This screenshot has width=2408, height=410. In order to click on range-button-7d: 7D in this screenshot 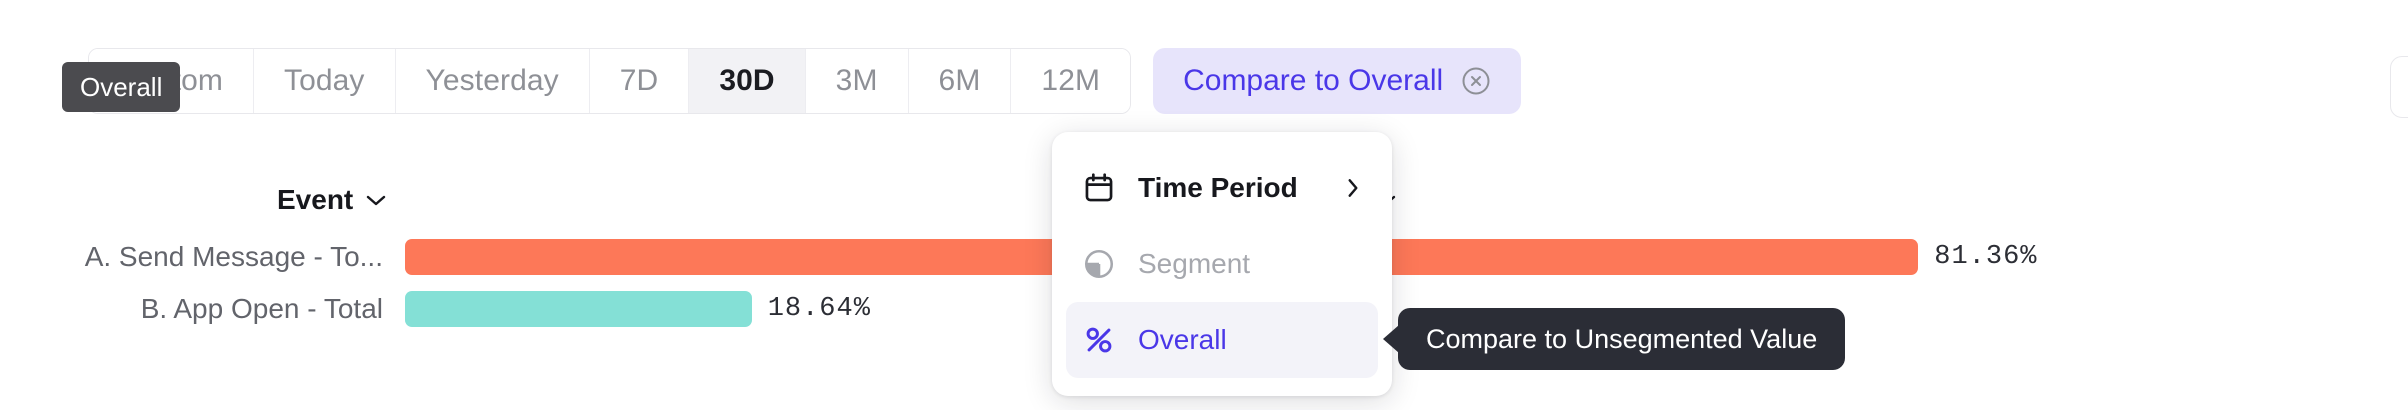, I will do `click(639, 81)`.